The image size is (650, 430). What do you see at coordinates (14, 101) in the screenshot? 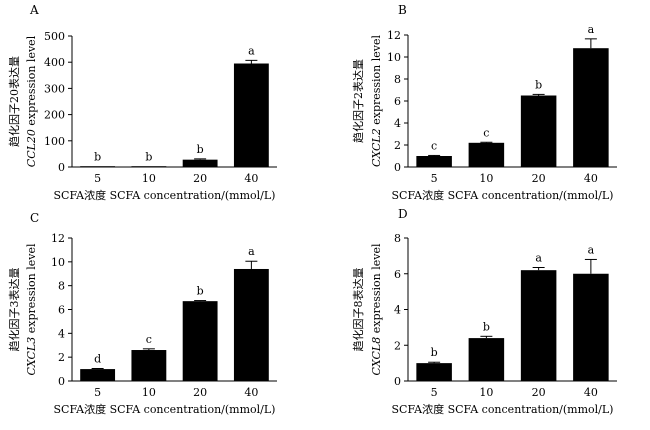
I see `y-axis-label: 趋化因子20表达量` at bounding box center [14, 101].